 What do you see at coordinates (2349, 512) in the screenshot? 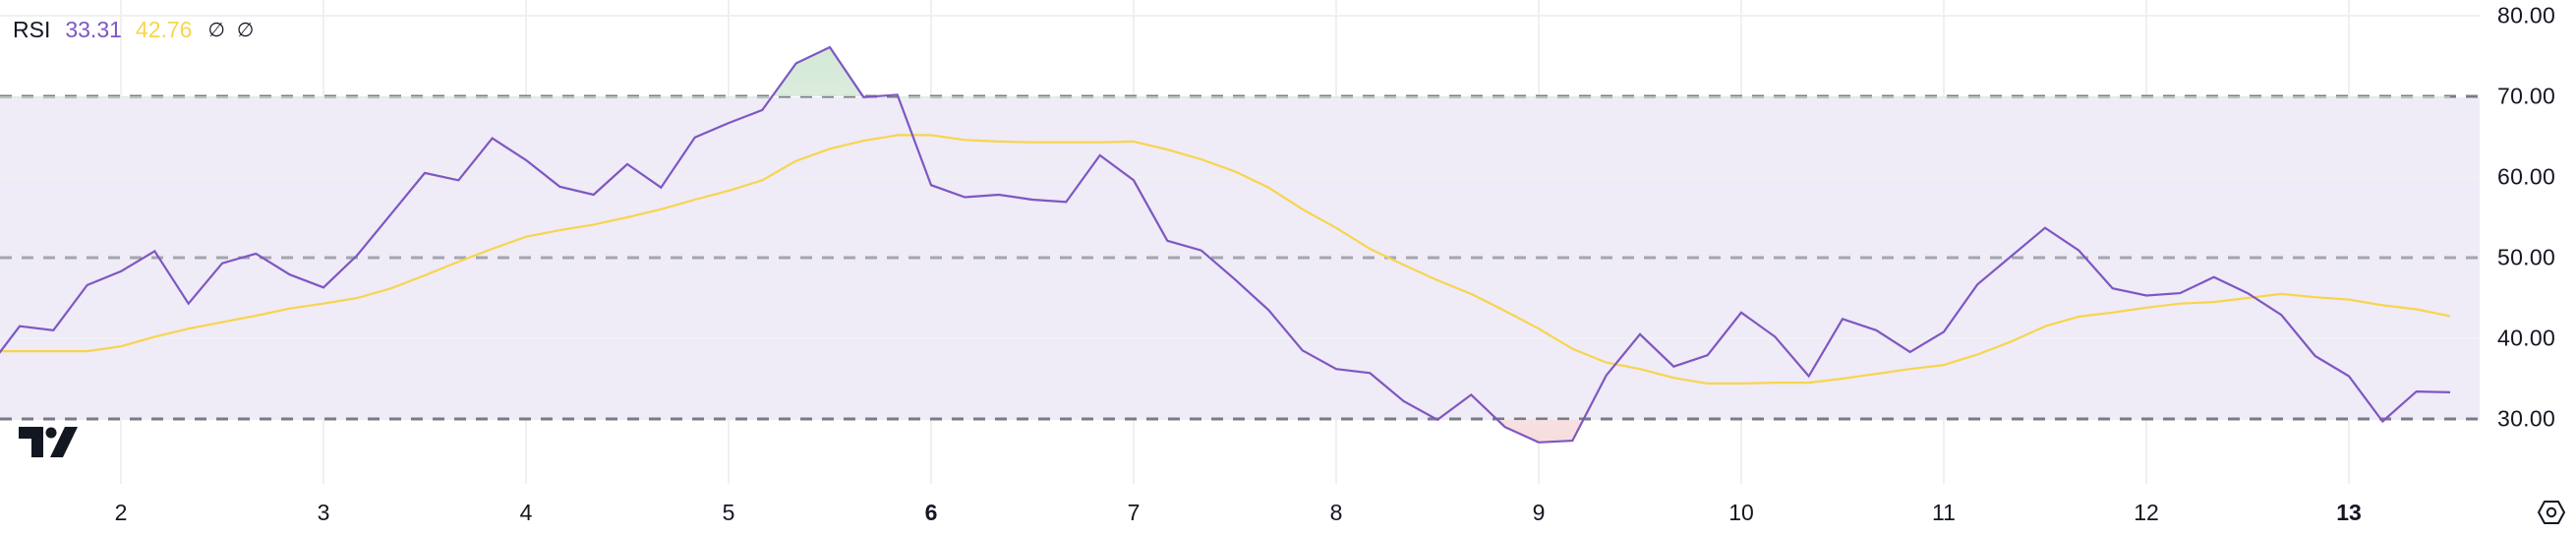
I see `x-axis-label: 13` at bounding box center [2349, 512].